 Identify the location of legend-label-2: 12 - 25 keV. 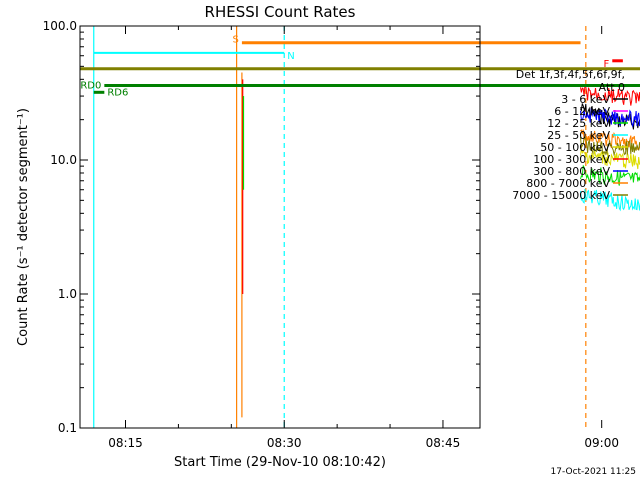
(578, 123).